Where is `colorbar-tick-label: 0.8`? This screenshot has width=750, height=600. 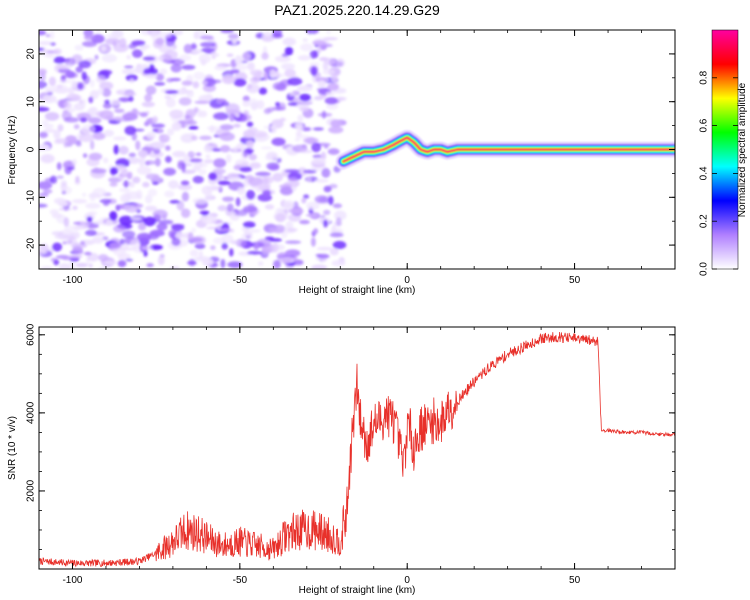 colorbar-tick-label: 0.8 is located at coordinates (704, 77).